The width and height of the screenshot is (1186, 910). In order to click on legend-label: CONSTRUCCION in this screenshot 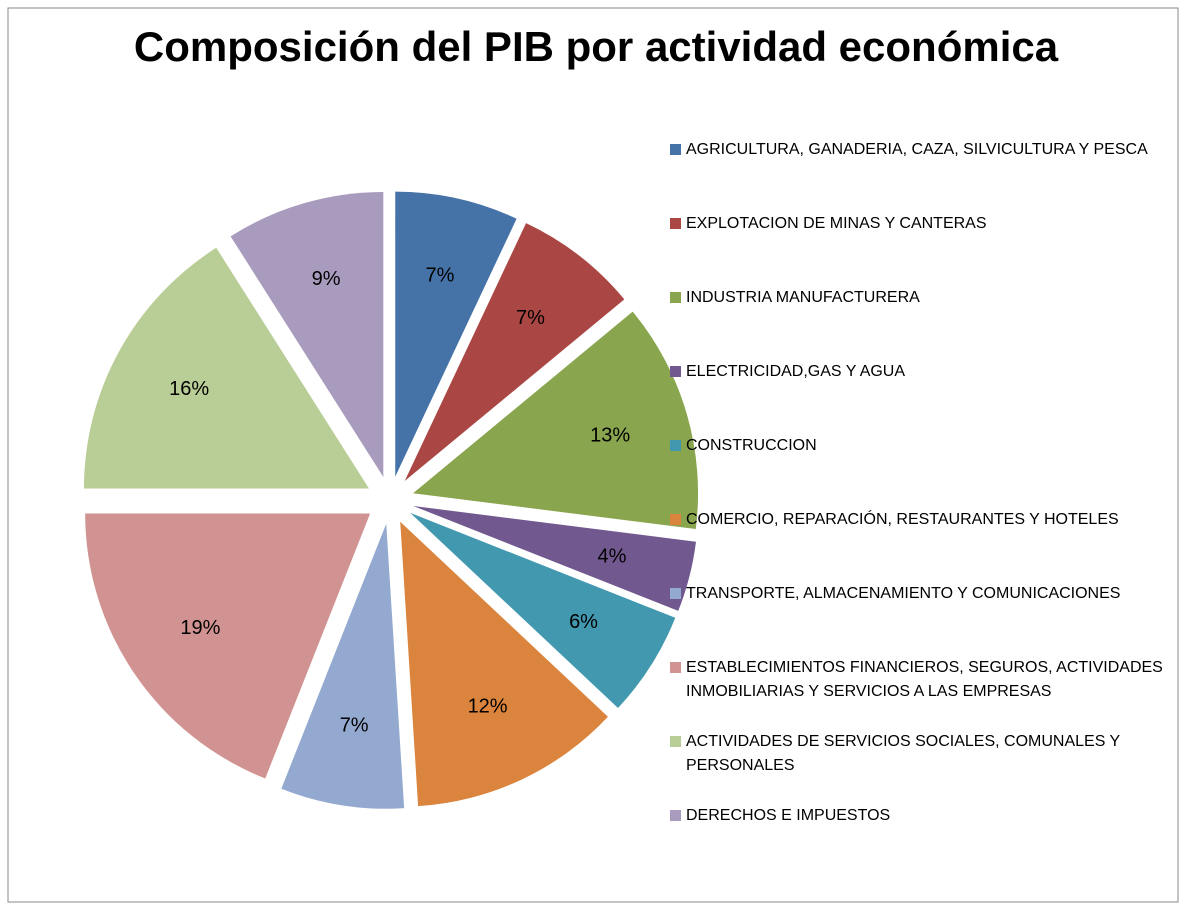, I will do `click(751, 445)`.